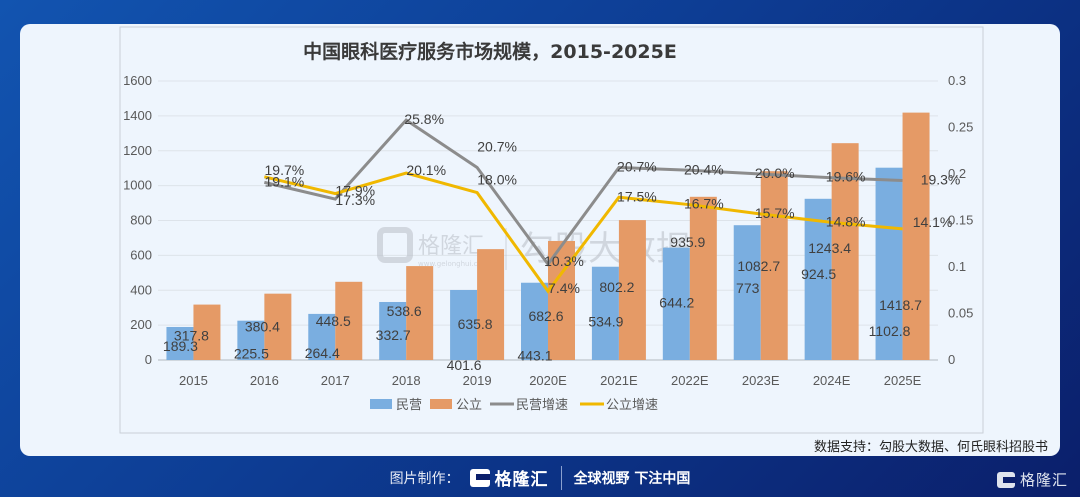 The width and height of the screenshot is (1080, 497). What do you see at coordinates (453, 264) in the screenshot?
I see `watermark-url: www.gelonghui.com` at bounding box center [453, 264].